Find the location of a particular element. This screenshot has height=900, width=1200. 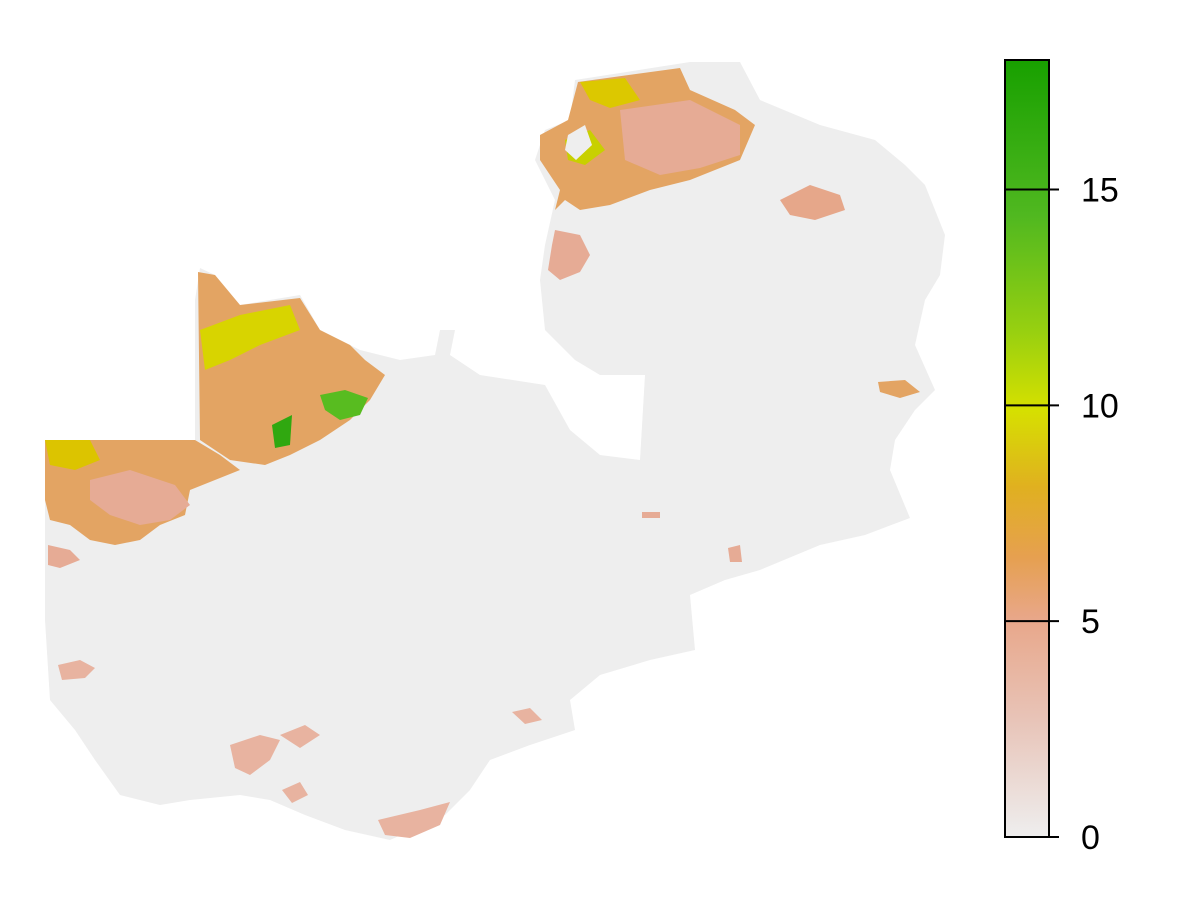

west-lower-patch is located at coordinates (64, 556).